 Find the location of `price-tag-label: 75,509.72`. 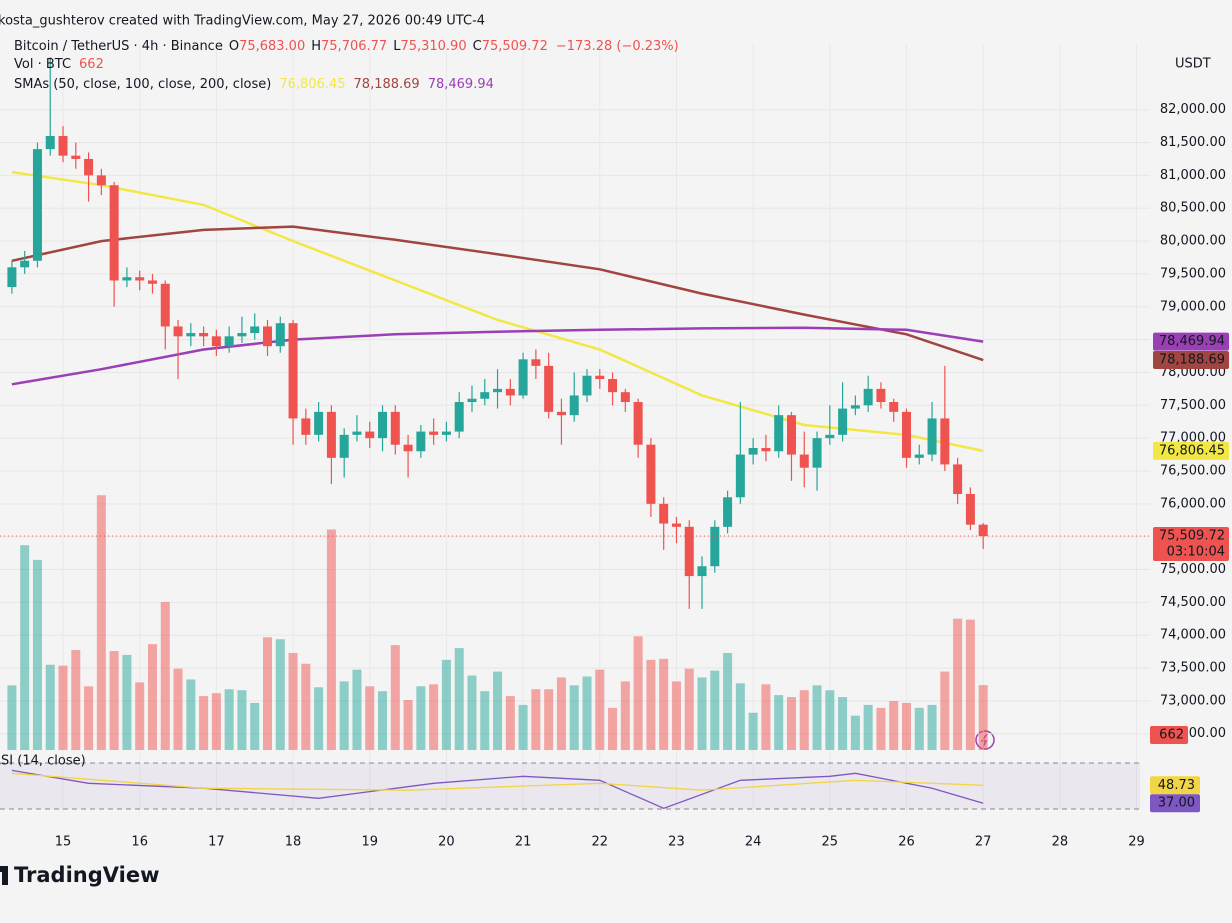

price-tag-label: 75,509.72 is located at coordinates (1192, 536).